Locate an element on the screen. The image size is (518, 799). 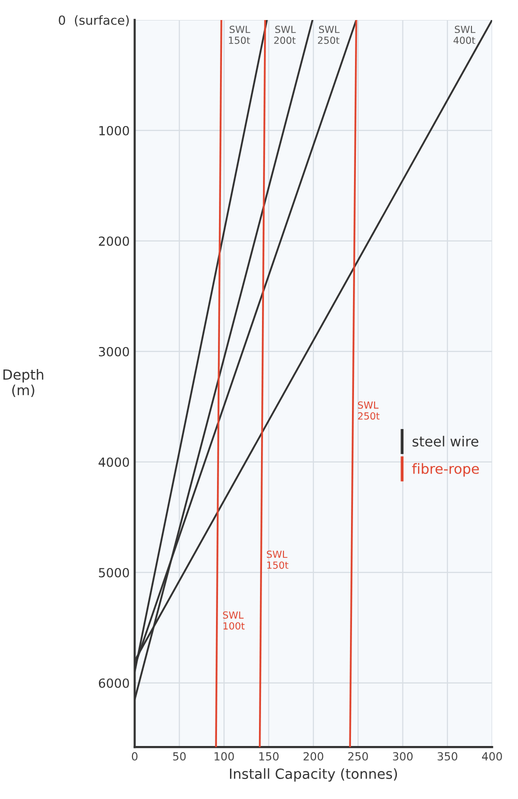
x-tick-label: 150 is located at coordinates (269, 756).